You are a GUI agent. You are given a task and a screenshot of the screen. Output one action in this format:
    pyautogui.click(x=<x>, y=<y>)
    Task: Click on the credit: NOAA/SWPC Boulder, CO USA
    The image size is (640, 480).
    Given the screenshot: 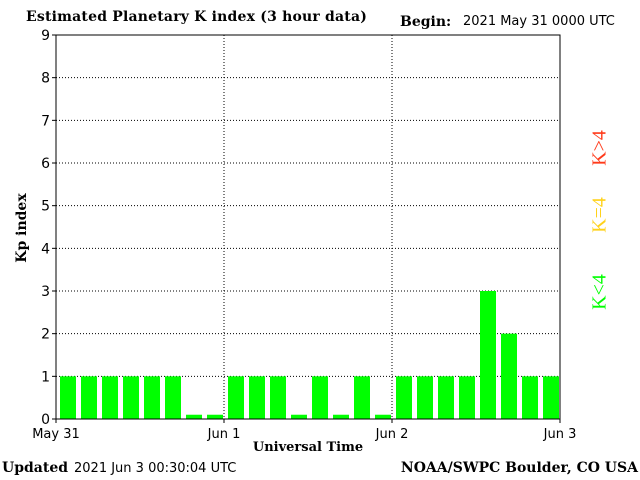 What is the action you would take?
    pyautogui.click(x=519, y=468)
    